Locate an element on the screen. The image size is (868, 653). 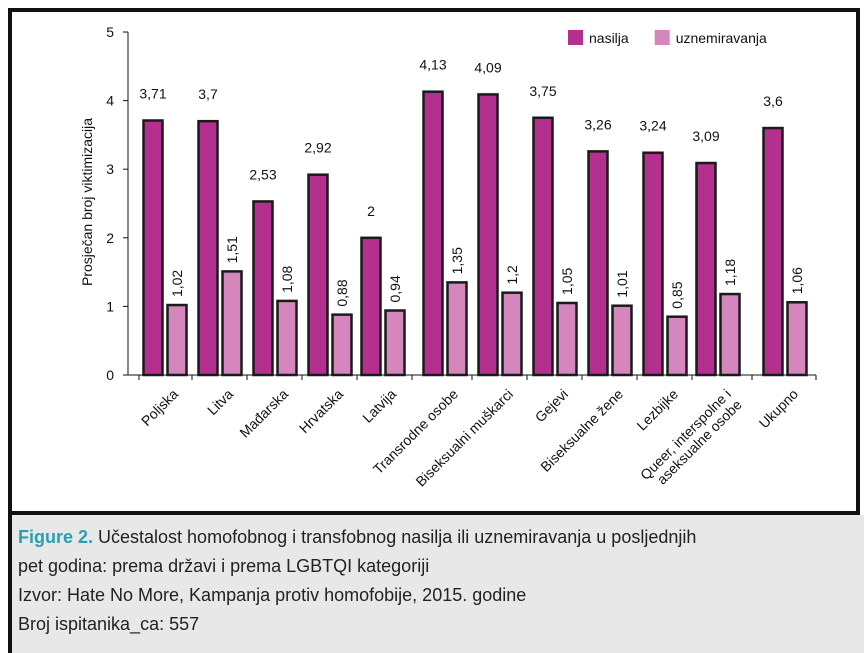
legend-label: nasilja is located at coordinates (609, 38).